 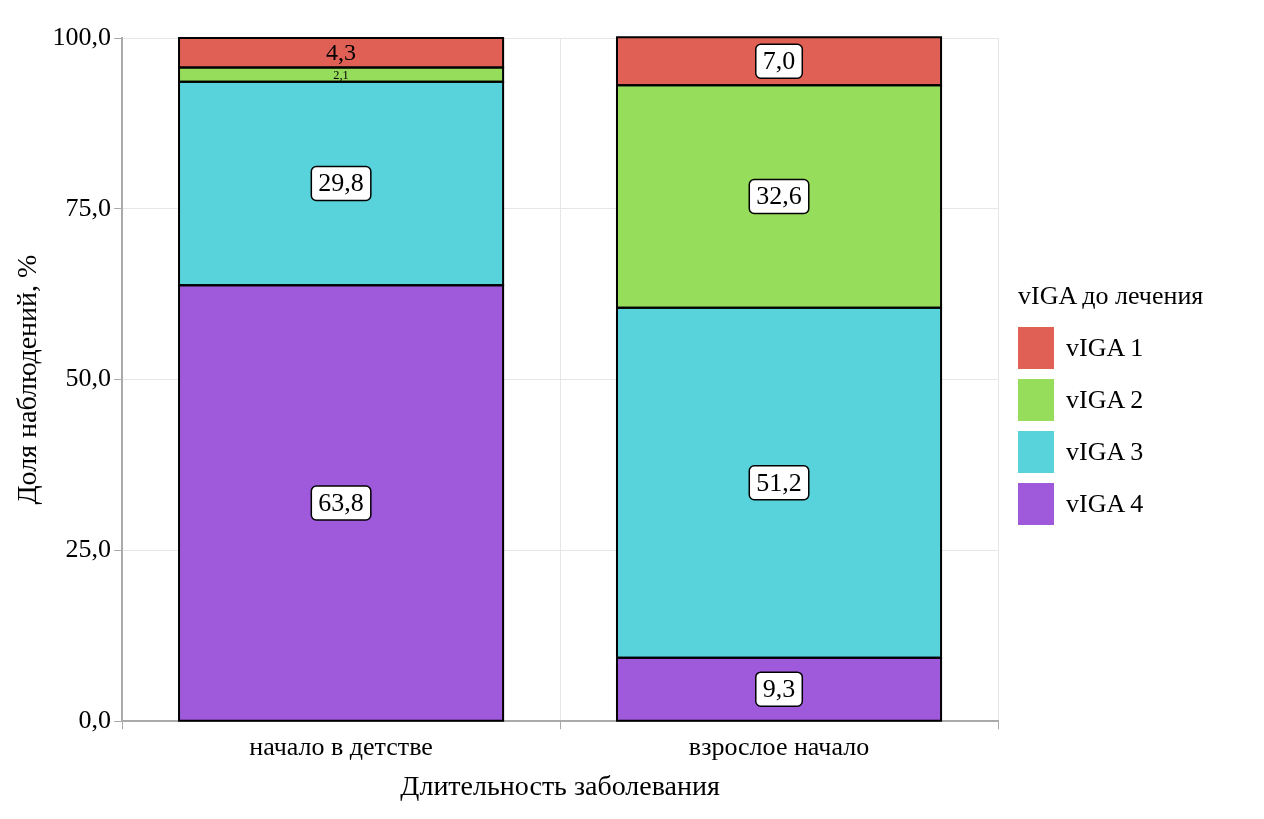 I want to click on y-tick-label: 75,0, so click(x=88, y=207).